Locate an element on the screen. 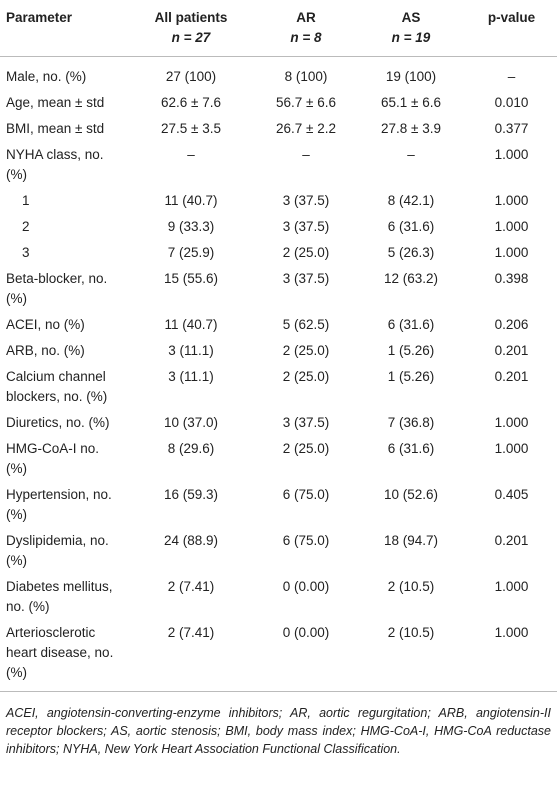  cell: 8 (100) is located at coordinates (306, 76).